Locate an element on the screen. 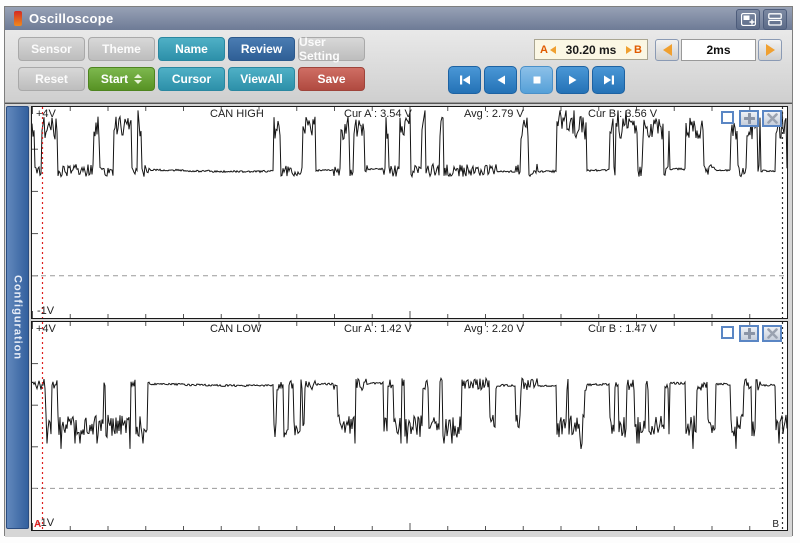  stop-icon is located at coordinates (536, 80).